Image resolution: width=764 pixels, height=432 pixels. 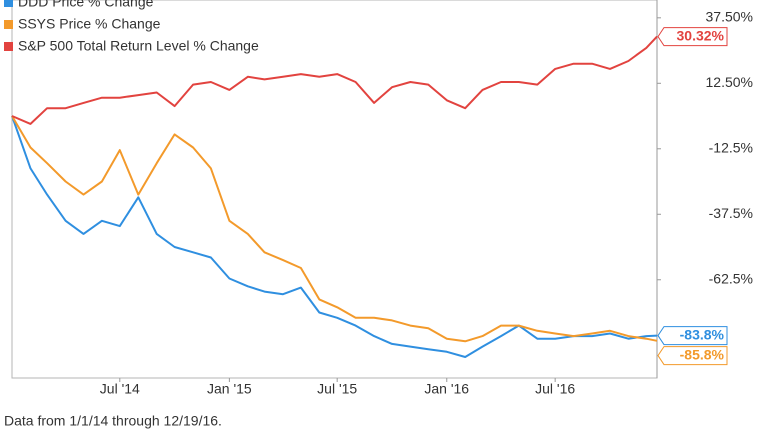 What do you see at coordinates (138, 46) in the screenshot?
I see `legend-label: S&P 500 Total Return Level % Change` at bounding box center [138, 46].